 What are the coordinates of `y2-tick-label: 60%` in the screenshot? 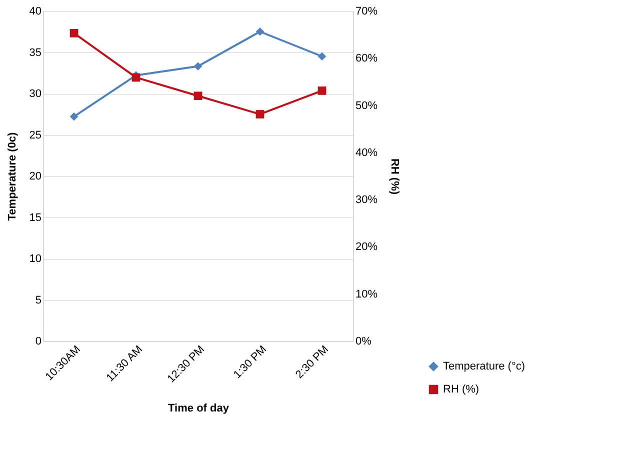 It's located at (367, 58).